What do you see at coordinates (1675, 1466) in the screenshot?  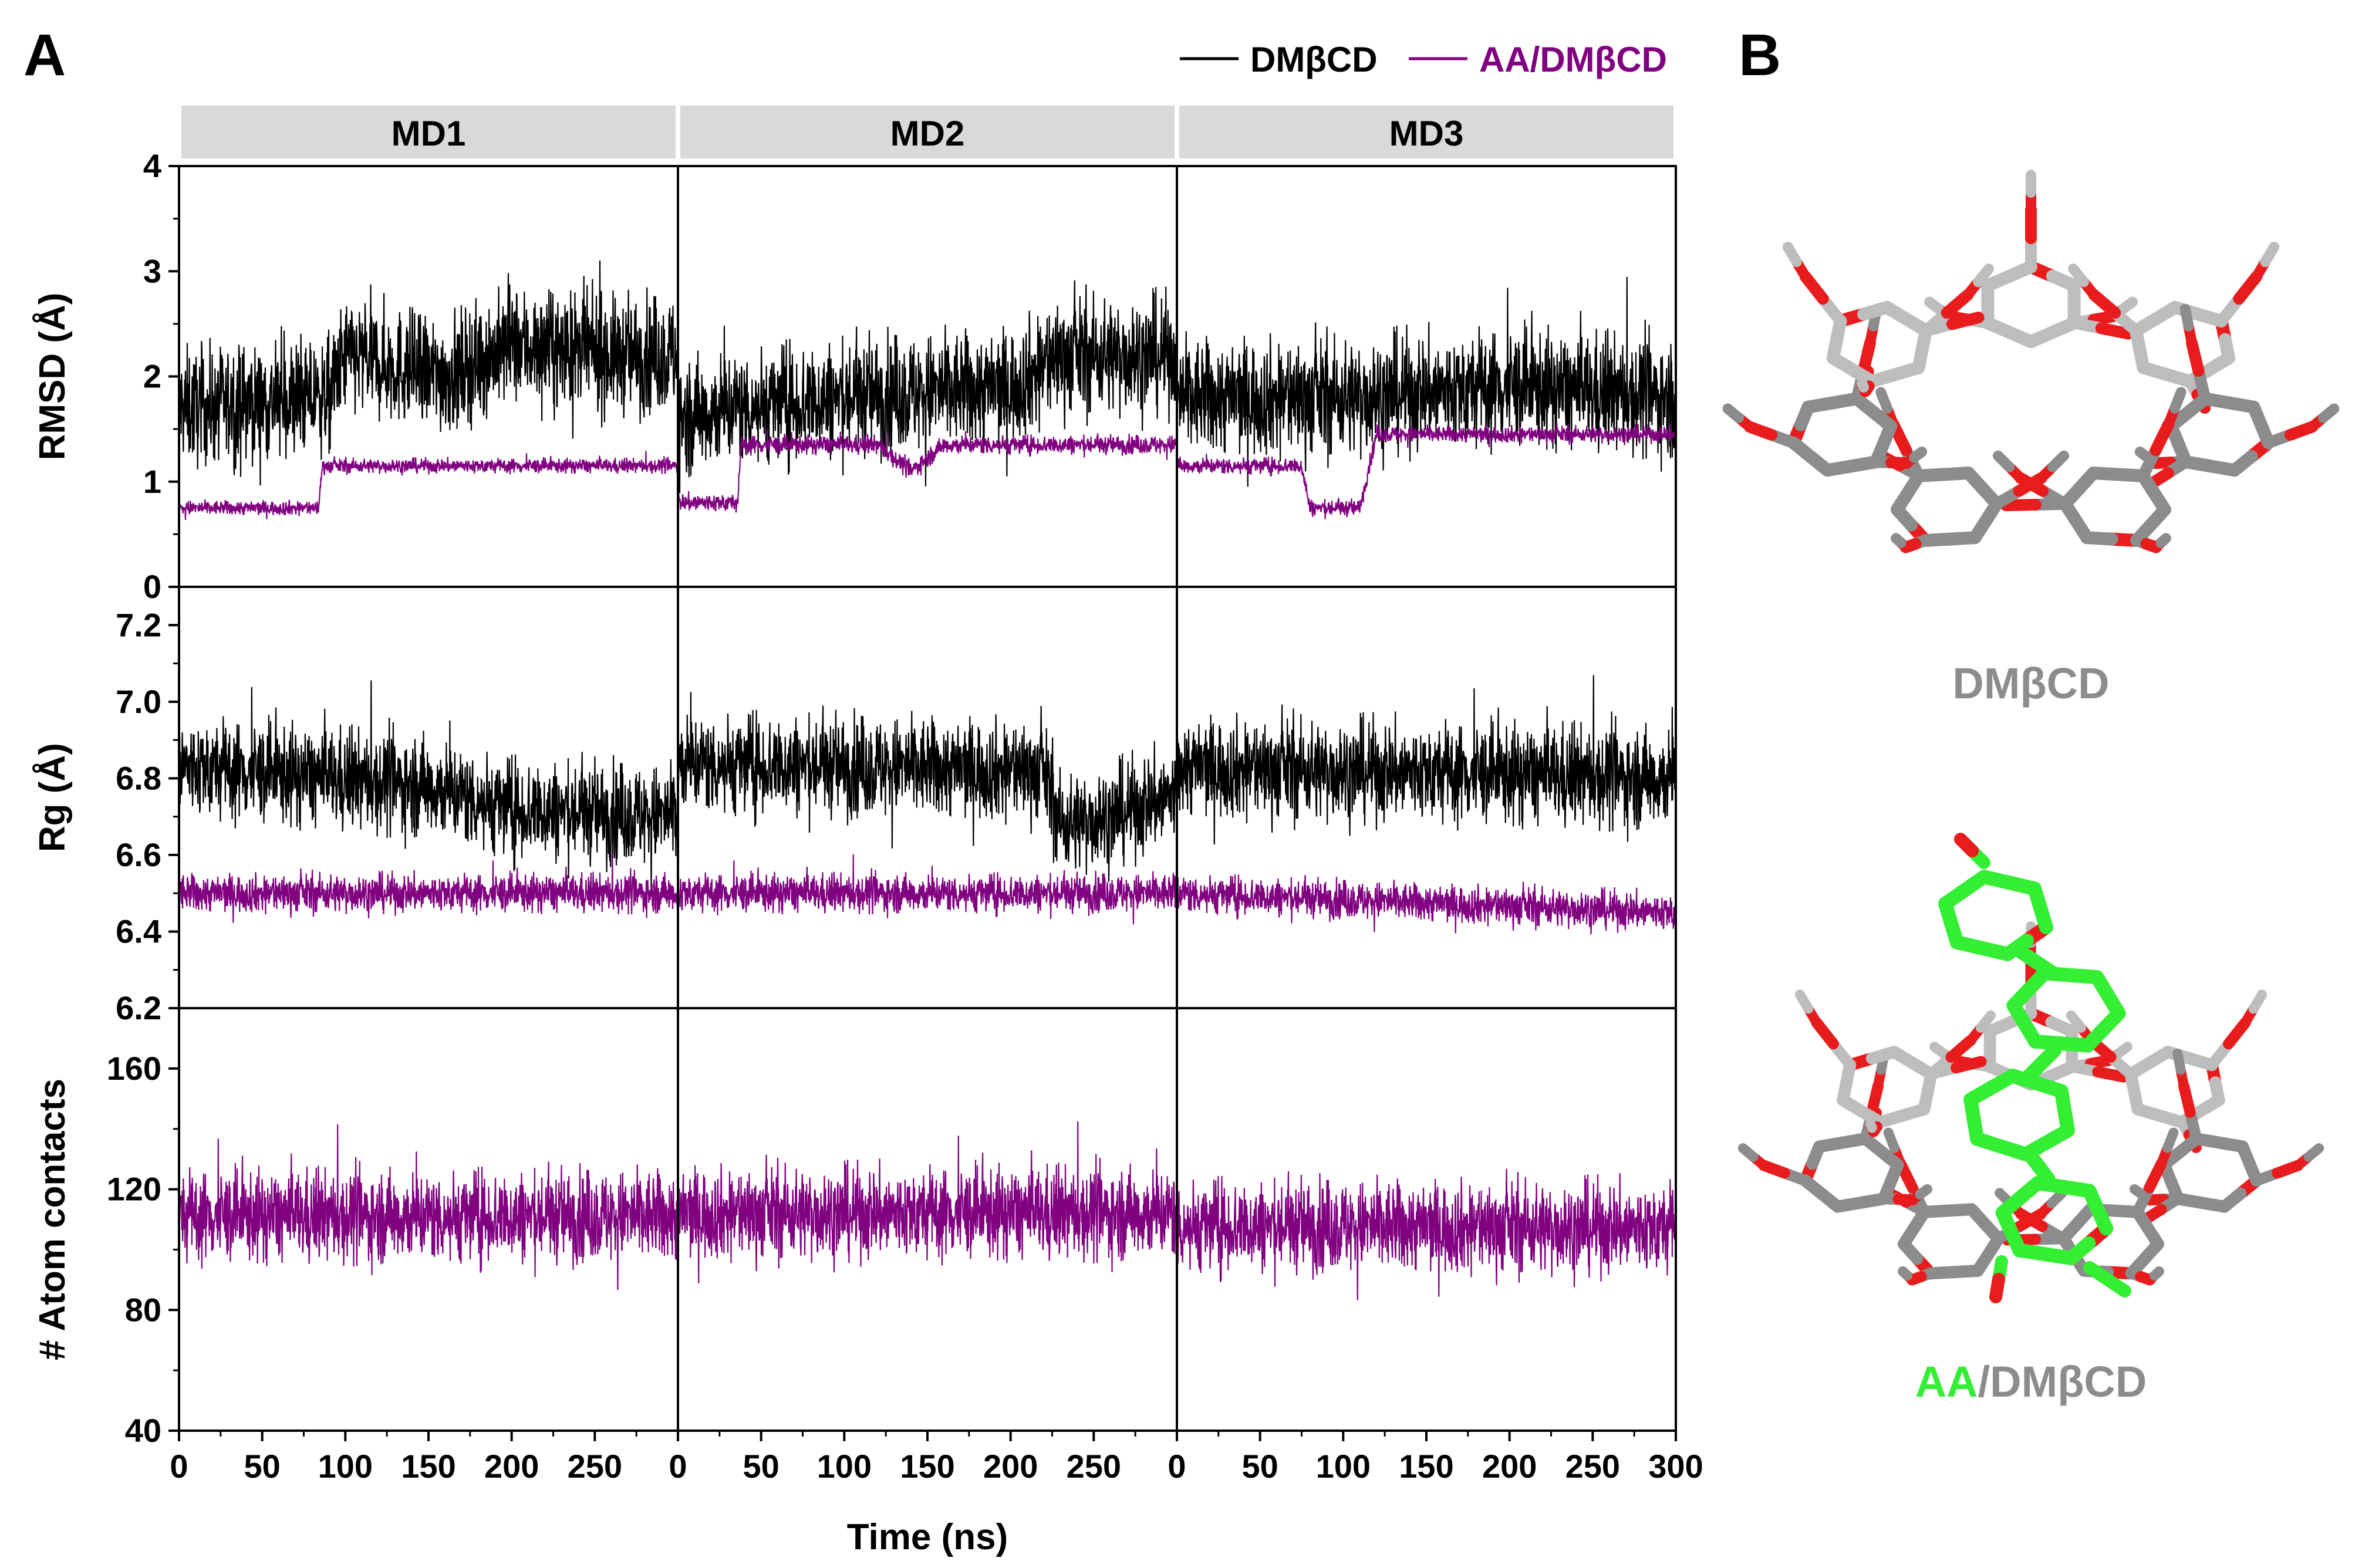 I see `x-tick-label: 300` at bounding box center [1675, 1466].